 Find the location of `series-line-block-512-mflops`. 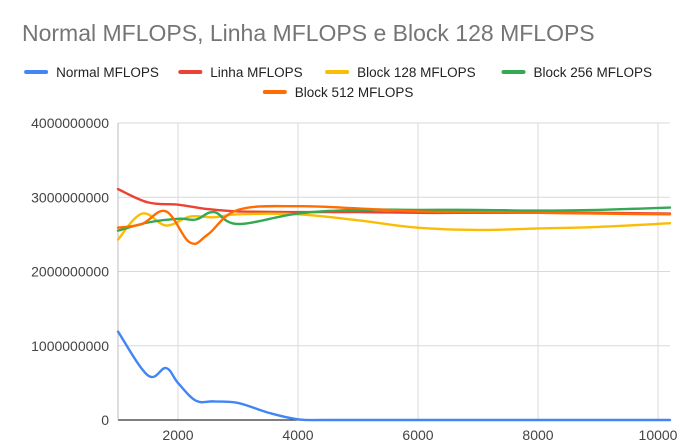

series-line-block-512-mflops is located at coordinates (394, 225).